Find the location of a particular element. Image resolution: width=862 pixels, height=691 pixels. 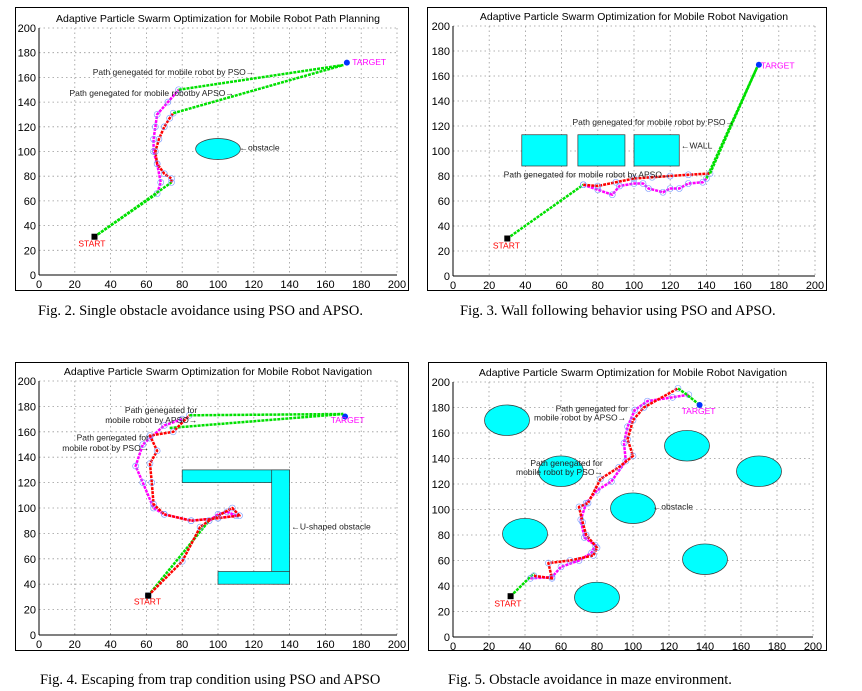

y-tick-label: 20 is located at coordinates (30, 611).